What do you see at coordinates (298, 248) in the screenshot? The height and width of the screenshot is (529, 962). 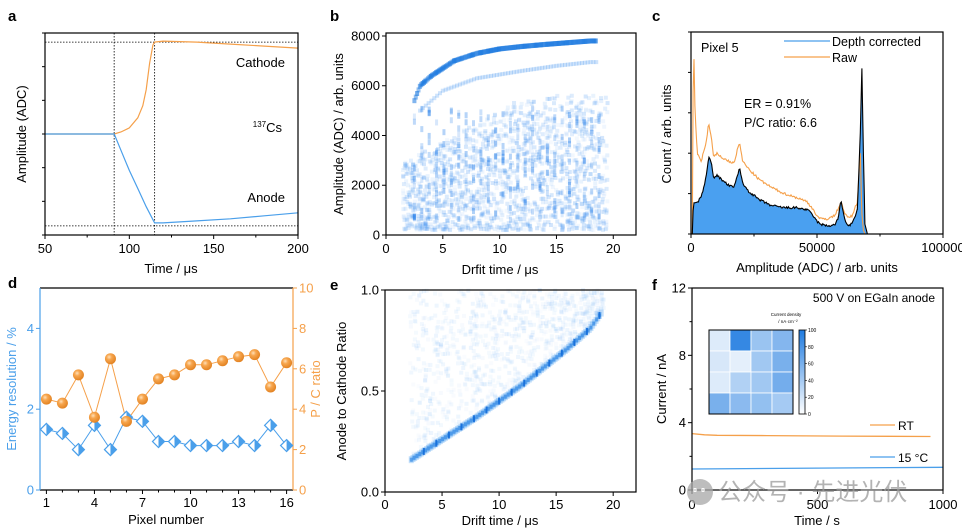 I see `x-tick-label: 200` at bounding box center [298, 248].